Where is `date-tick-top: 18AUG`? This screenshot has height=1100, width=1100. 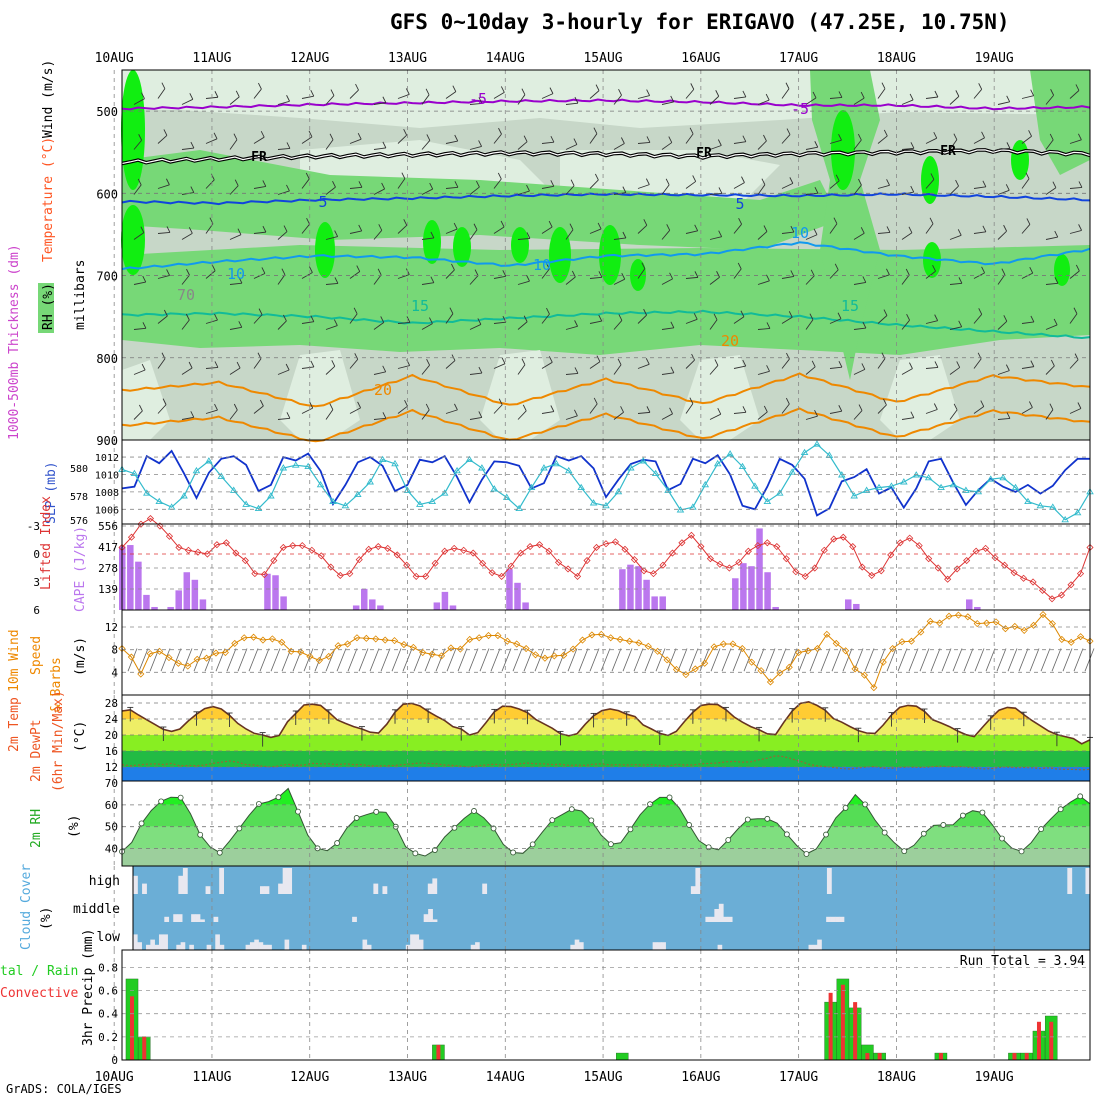
date-tick-top: 18AUG is located at coordinates (896, 58).